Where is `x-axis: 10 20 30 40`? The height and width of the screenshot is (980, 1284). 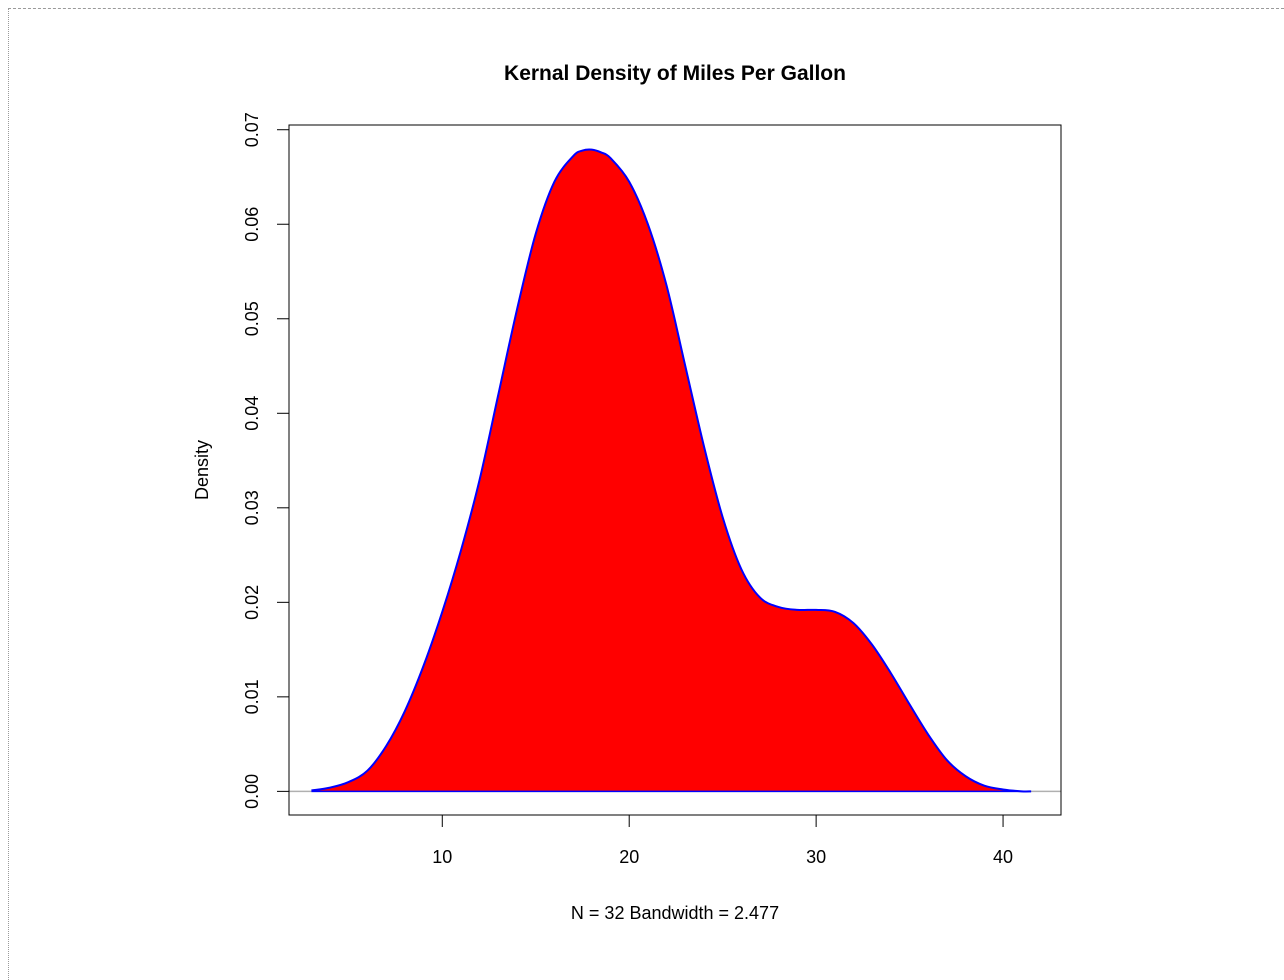
x-axis: 10 20 30 40 is located at coordinates (722, 840).